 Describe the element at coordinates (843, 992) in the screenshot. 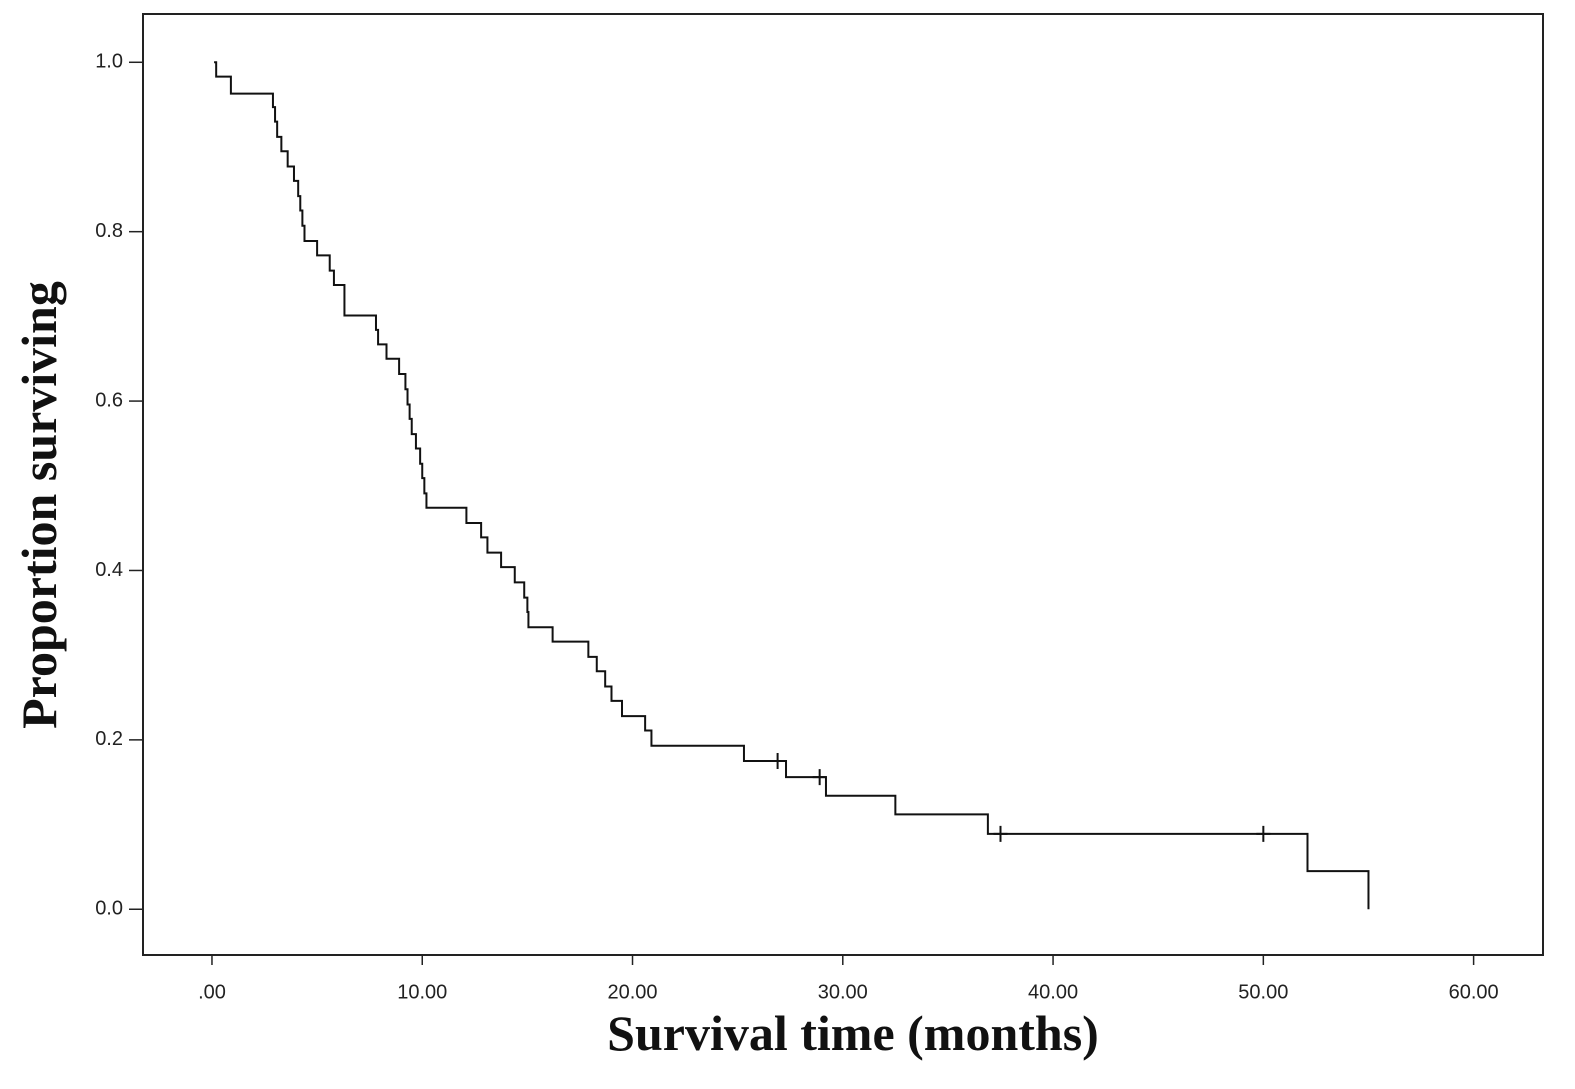

I see `x-tick-label: 30.00` at that location.